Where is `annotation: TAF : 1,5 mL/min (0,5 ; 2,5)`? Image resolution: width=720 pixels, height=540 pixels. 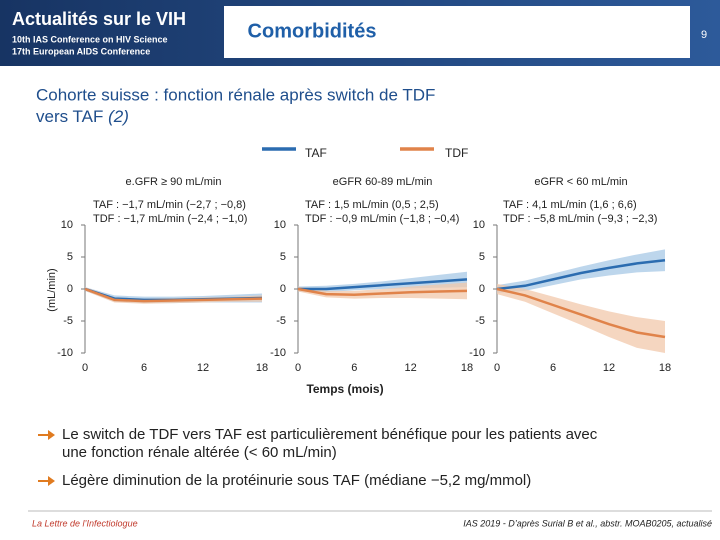
annotation: TAF : 1,5 mL/min (0,5 ; 2,5) is located at coordinates (372, 205).